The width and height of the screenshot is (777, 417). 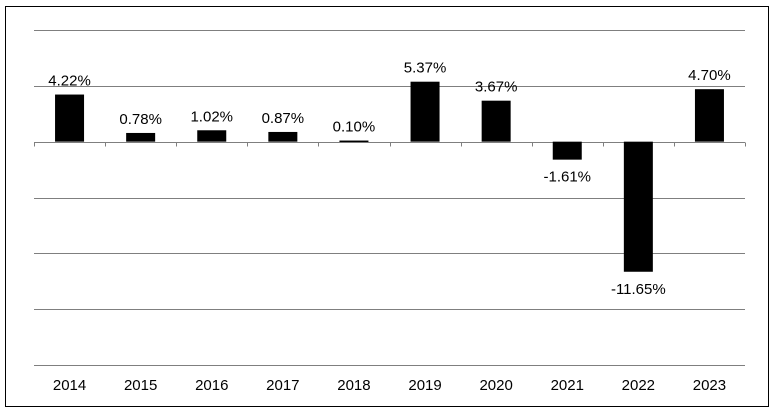 What do you see at coordinates (141, 137) in the screenshot?
I see `bar-2015` at bounding box center [141, 137].